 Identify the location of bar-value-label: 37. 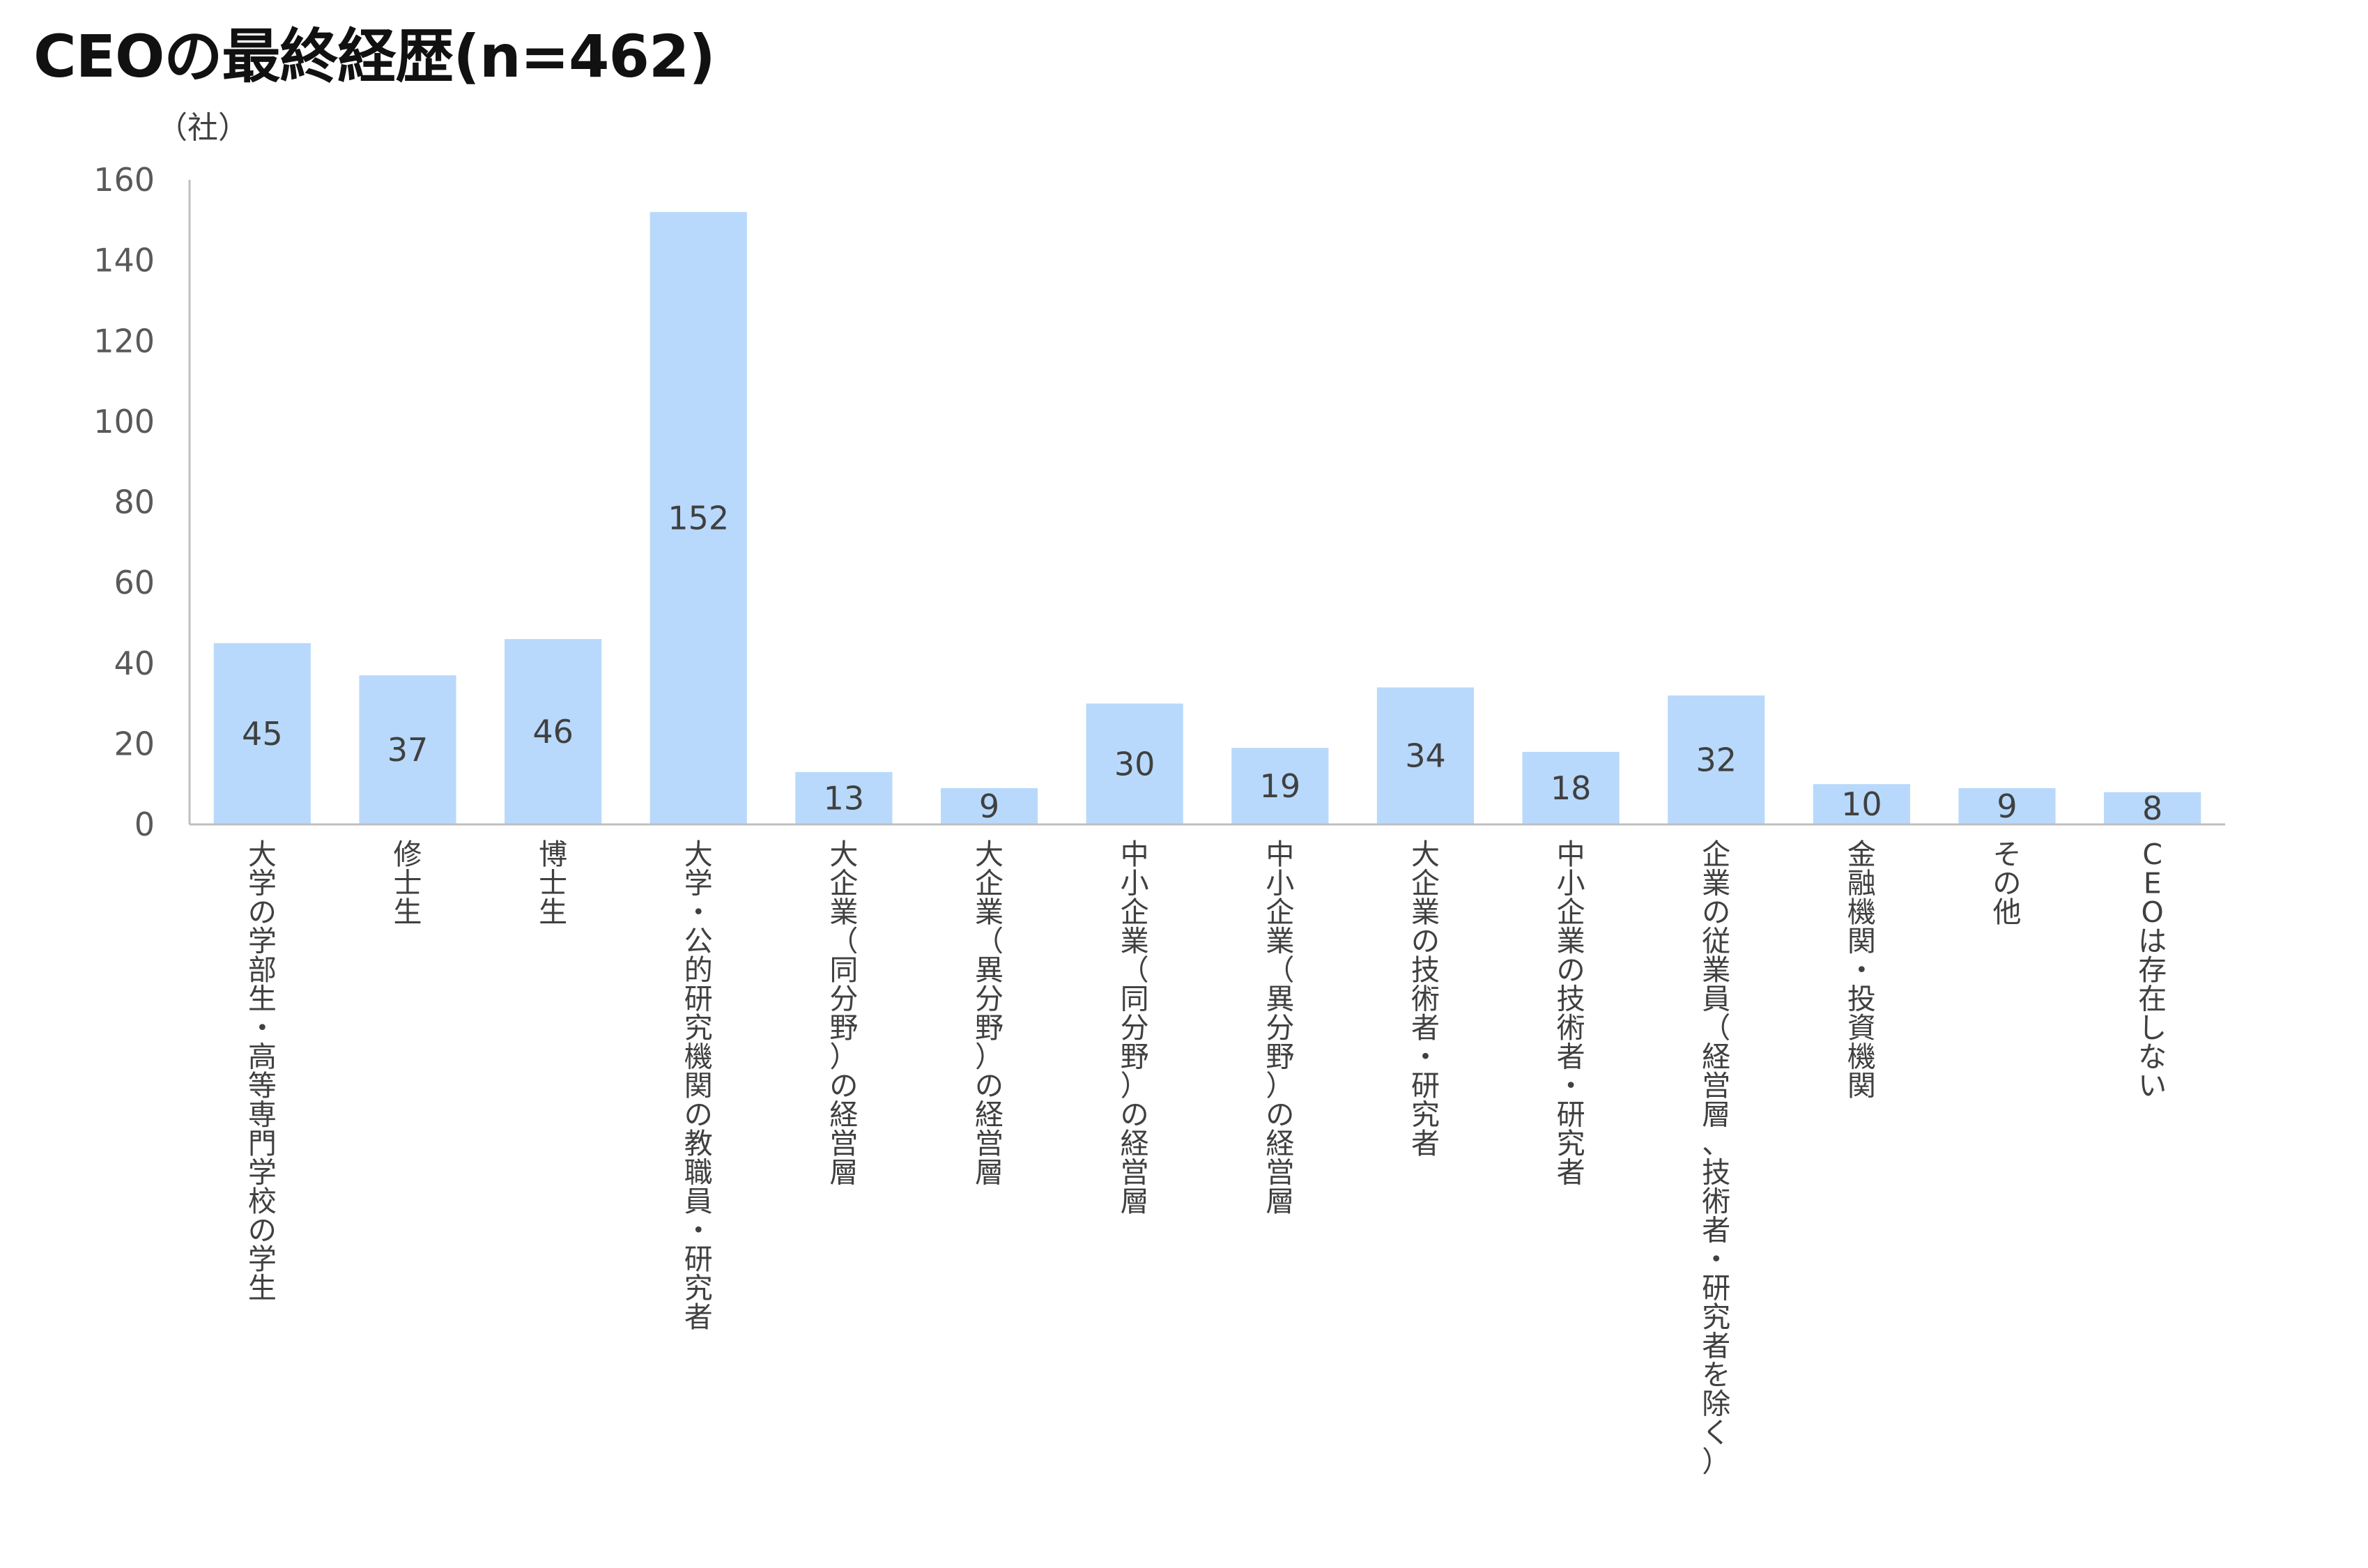
(408, 750).